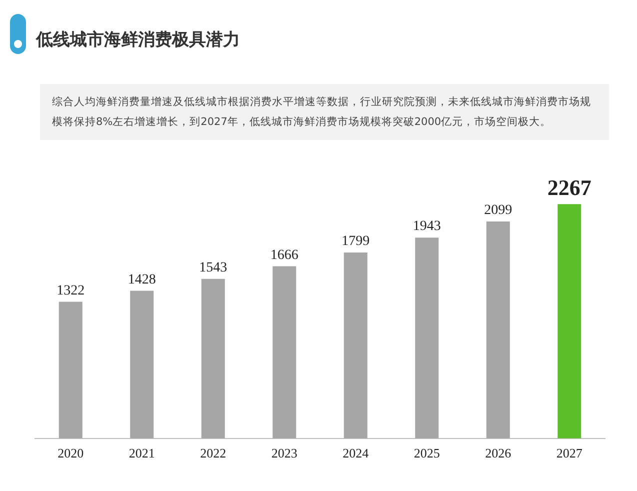 The height and width of the screenshot is (491, 637). I want to click on chart-title: 低线城市海鲜消费极具潜力, so click(138, 40).